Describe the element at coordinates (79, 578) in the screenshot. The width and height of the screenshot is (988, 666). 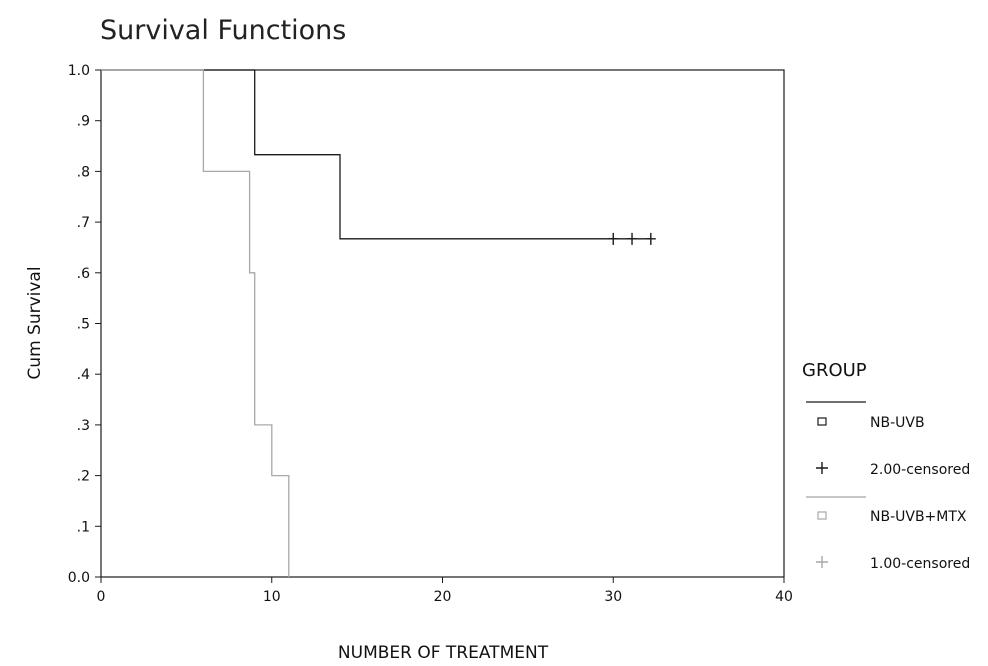
I see `y-tick-label: 0.0` at that location.